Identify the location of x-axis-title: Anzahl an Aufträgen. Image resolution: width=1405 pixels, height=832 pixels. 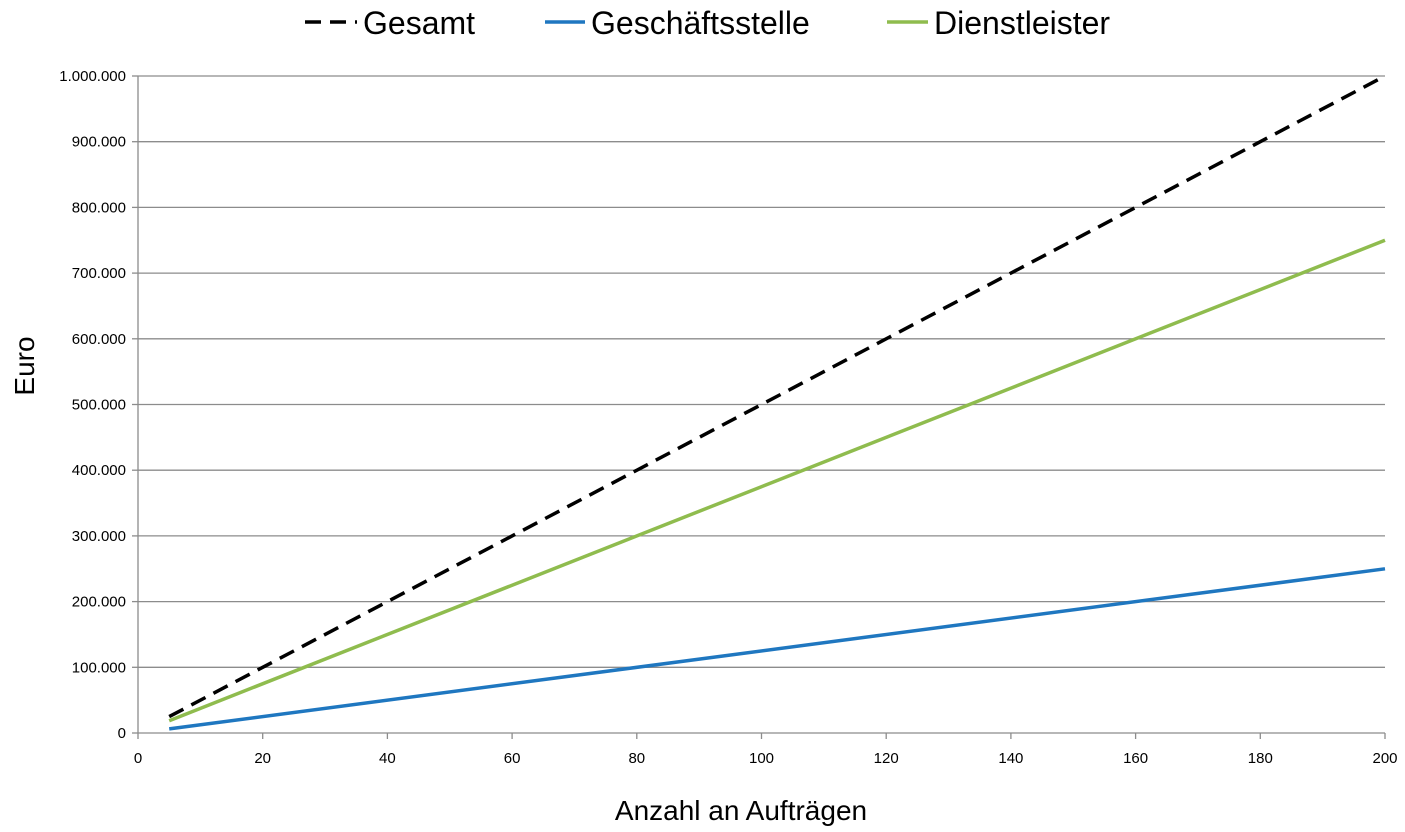
(741, 810).